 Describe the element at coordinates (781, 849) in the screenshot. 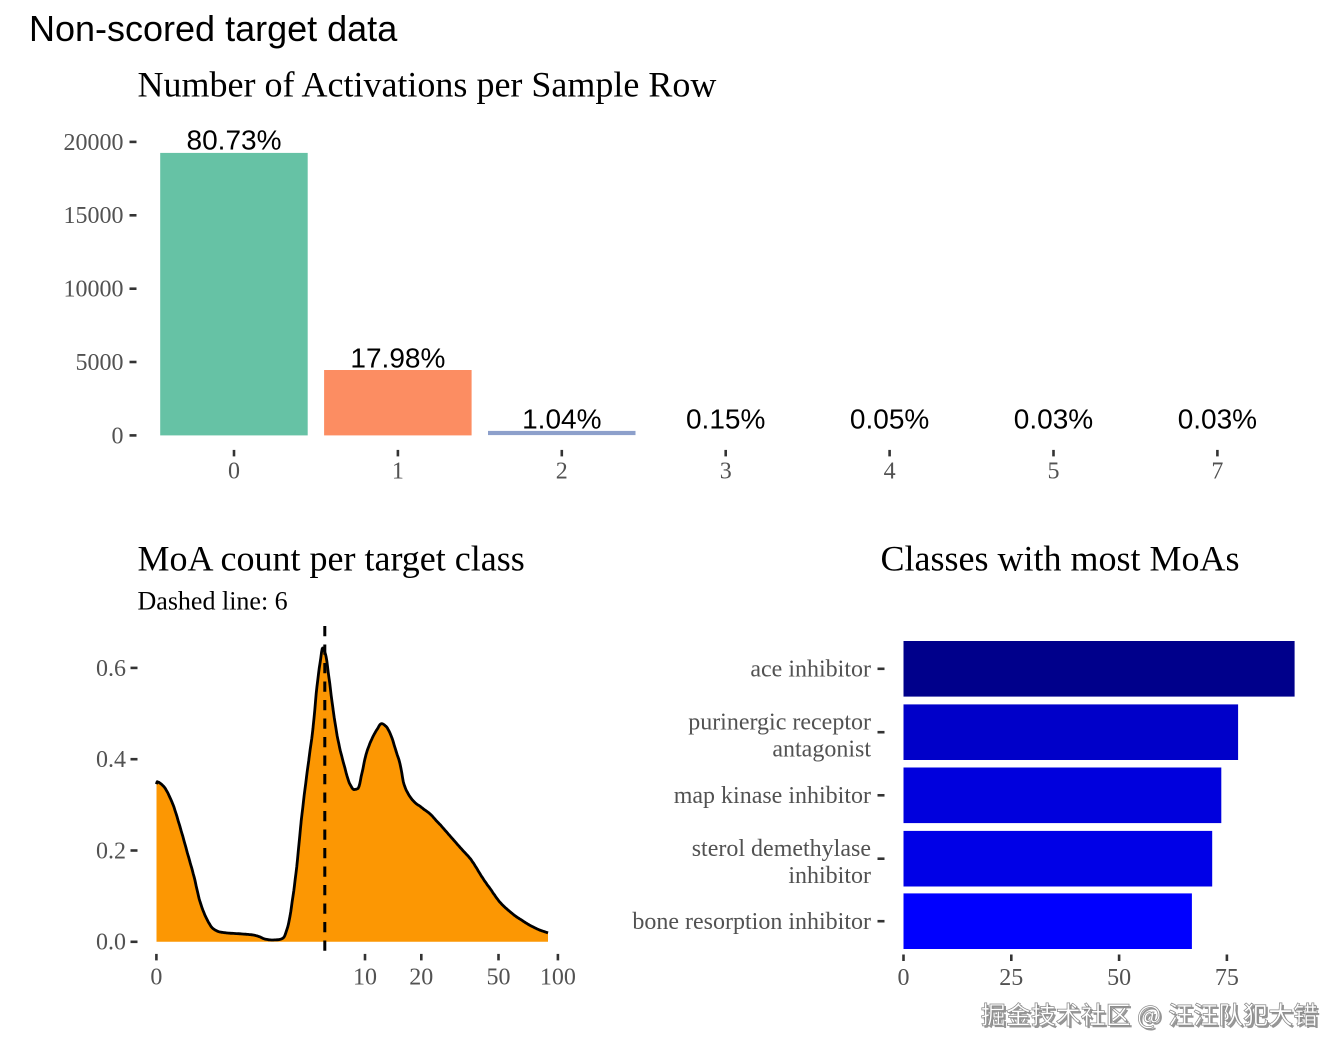

I see `svg-text: sterol demethylase` at that location.